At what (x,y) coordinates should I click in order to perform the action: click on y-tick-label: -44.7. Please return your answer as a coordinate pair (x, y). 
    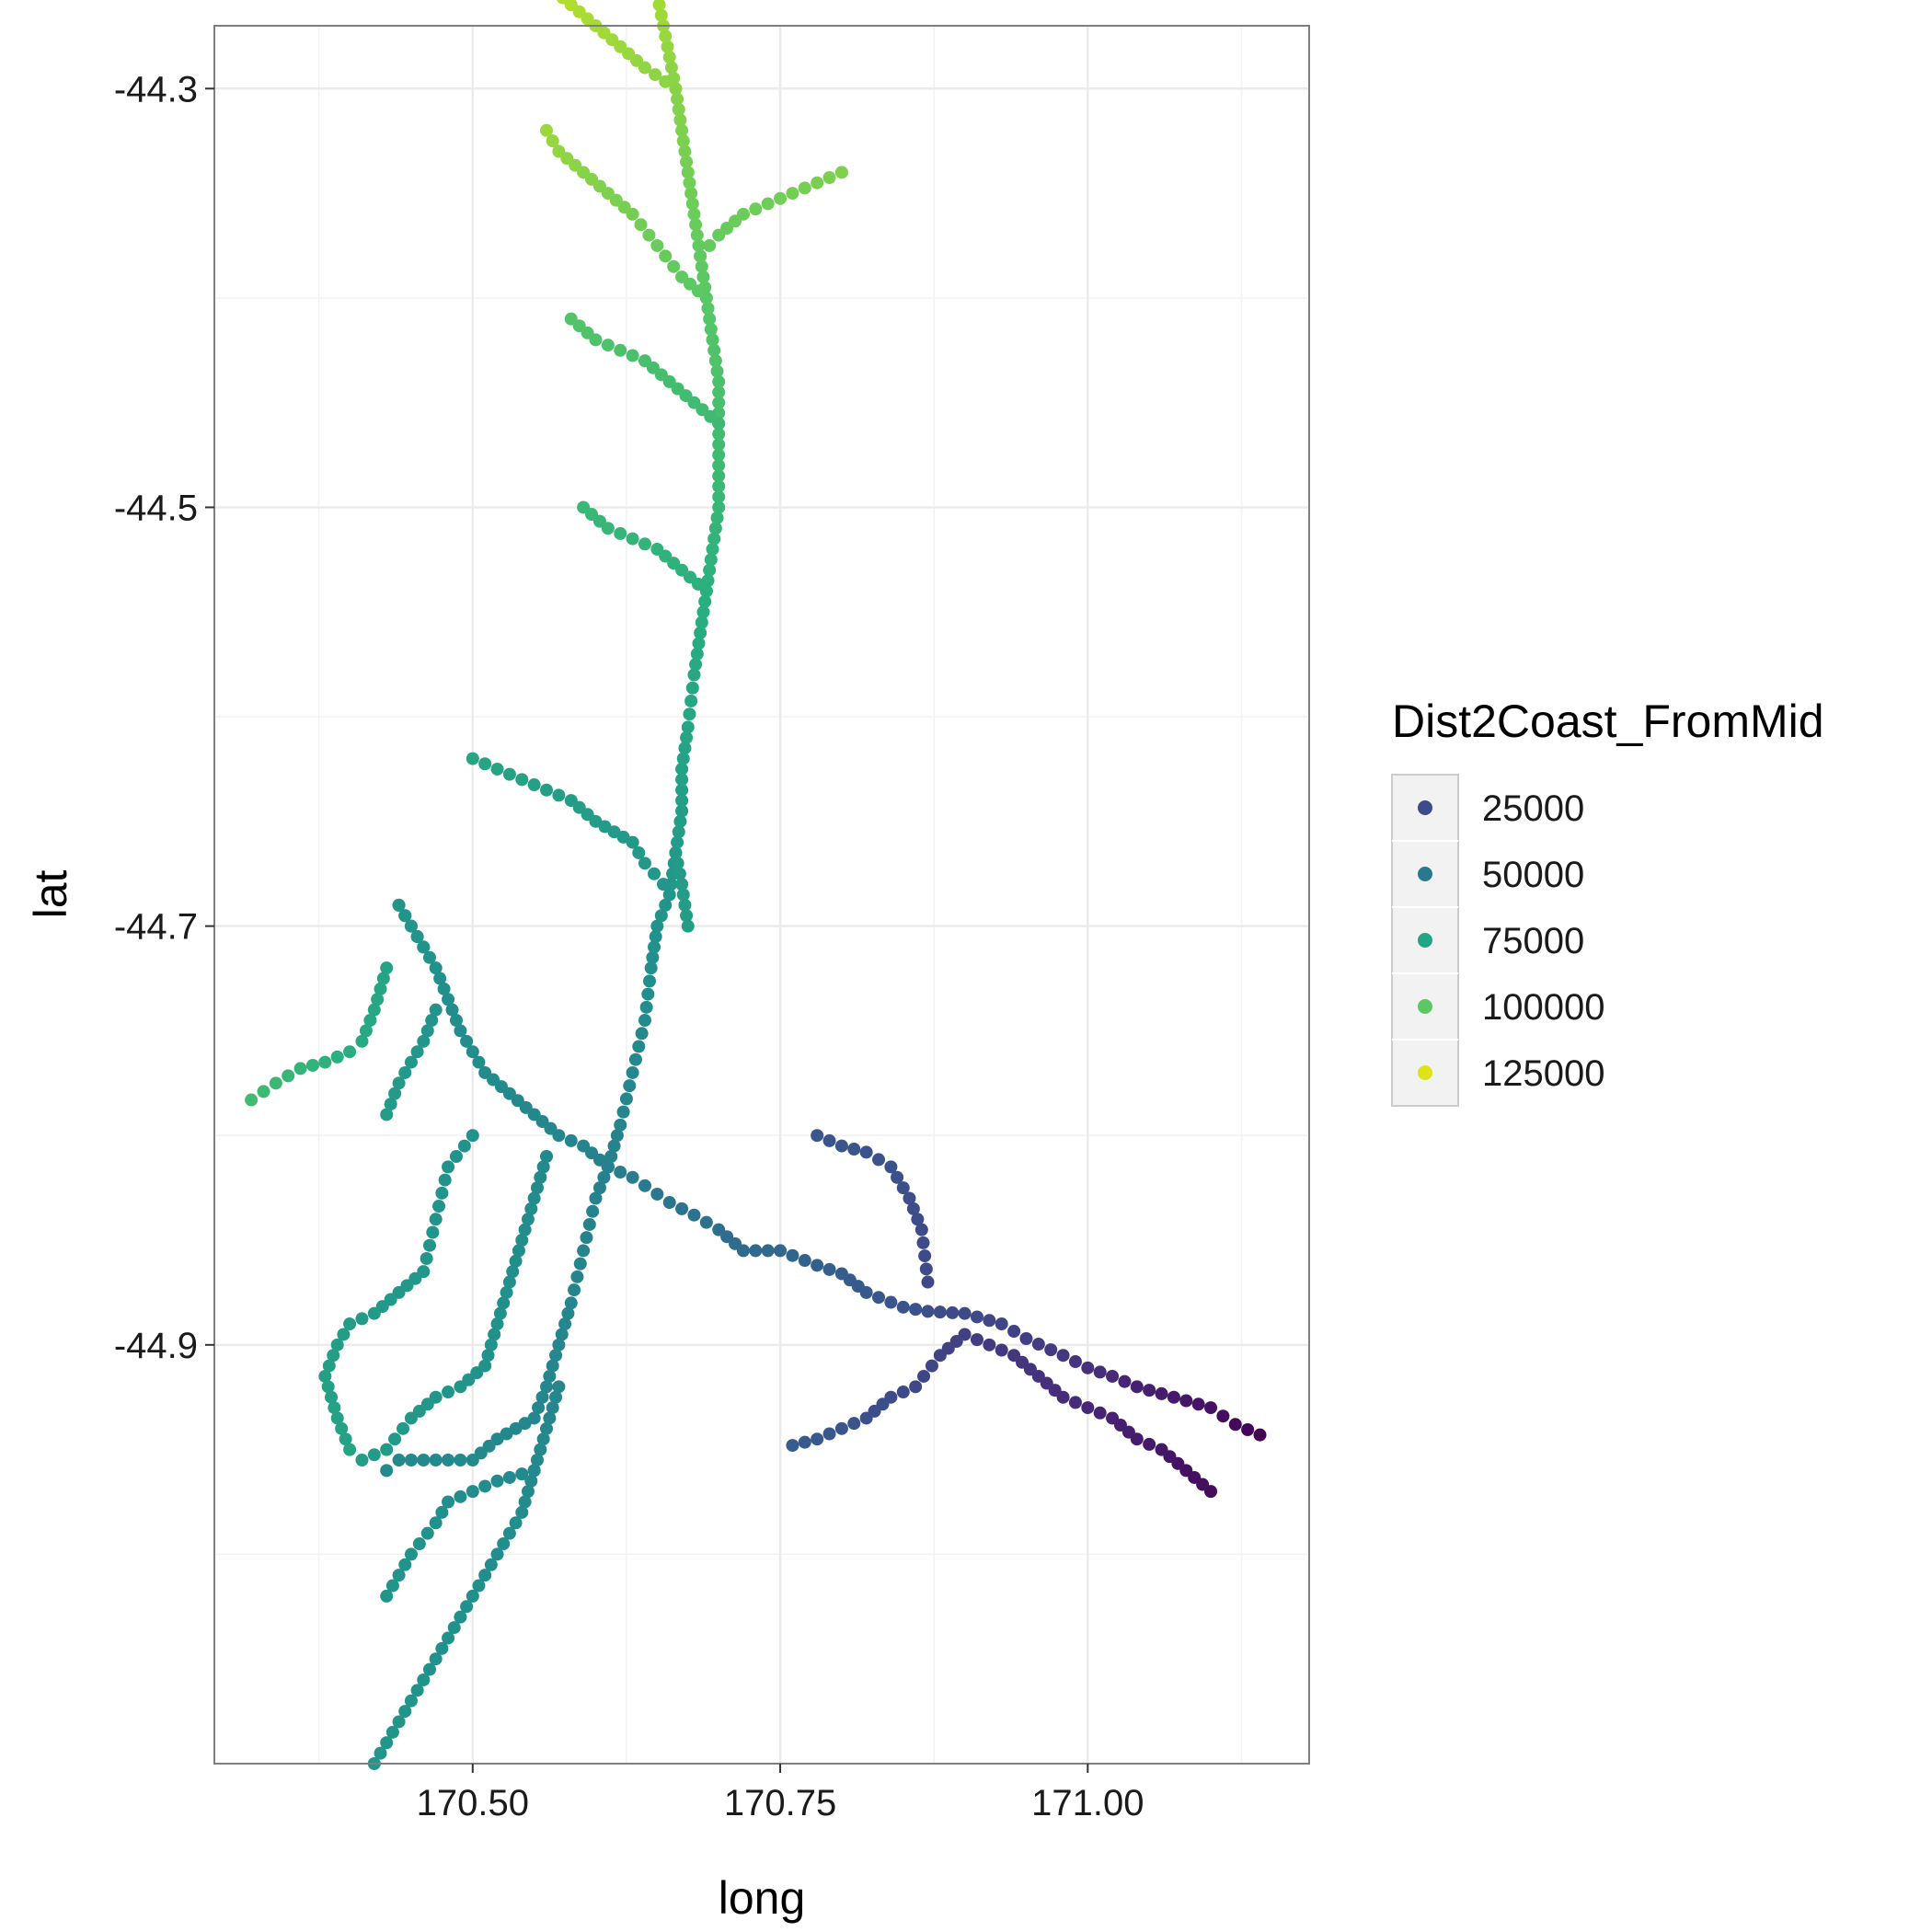
    Looking at the image, I should click on (156, 927).